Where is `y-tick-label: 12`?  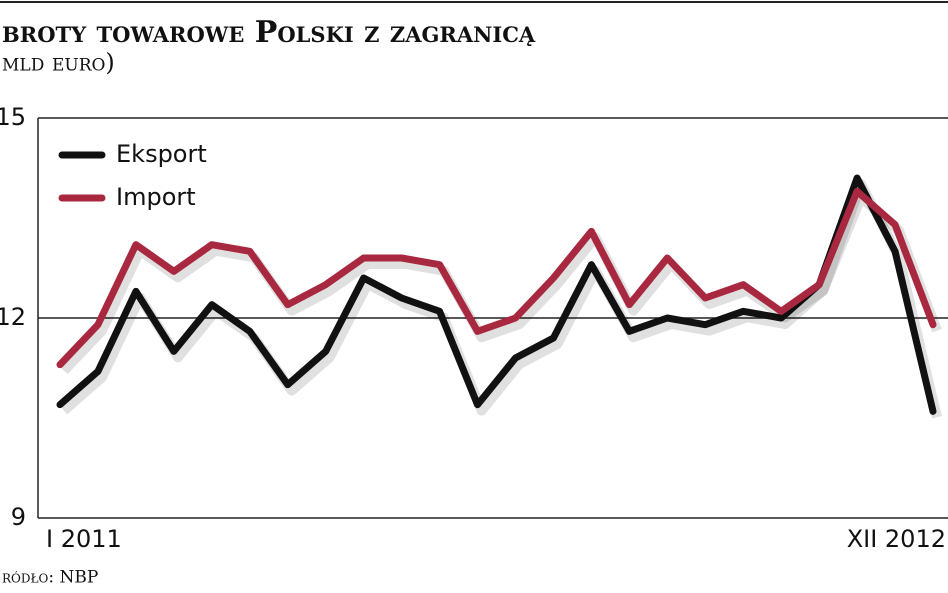
y-tick-label: 12 is located at coordinates (13, 317).